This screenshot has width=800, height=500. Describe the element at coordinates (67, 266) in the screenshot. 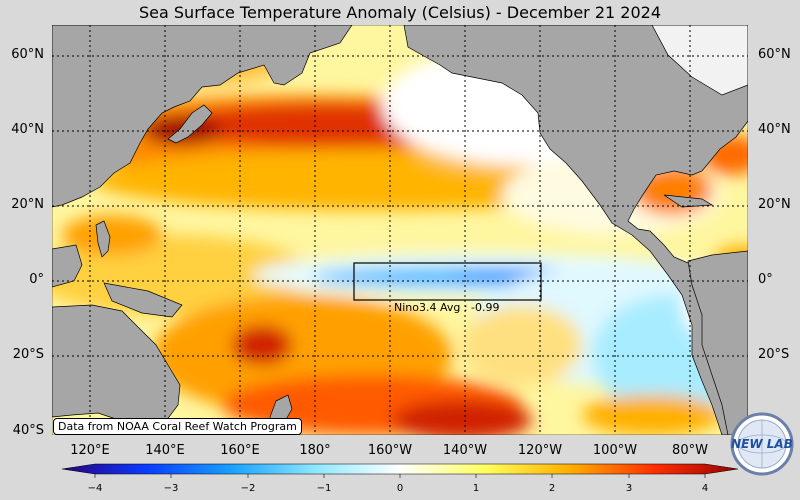

I see `landmass-borneo` at that location.